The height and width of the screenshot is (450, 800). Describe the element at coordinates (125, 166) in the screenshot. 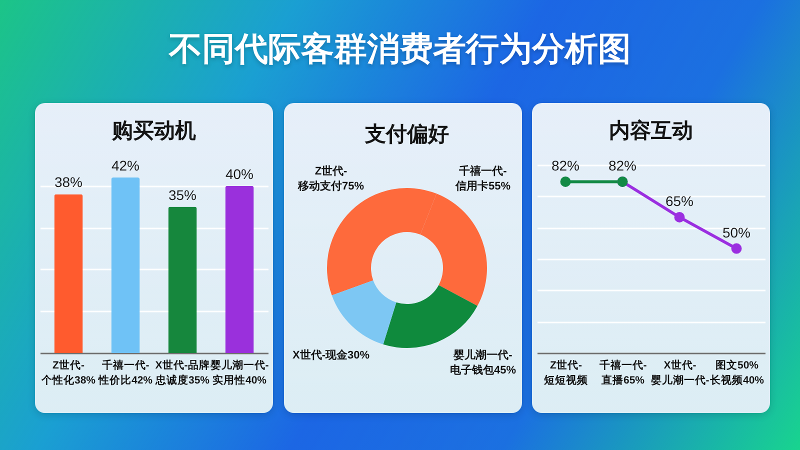

I see `data-label: 42%` at that location.